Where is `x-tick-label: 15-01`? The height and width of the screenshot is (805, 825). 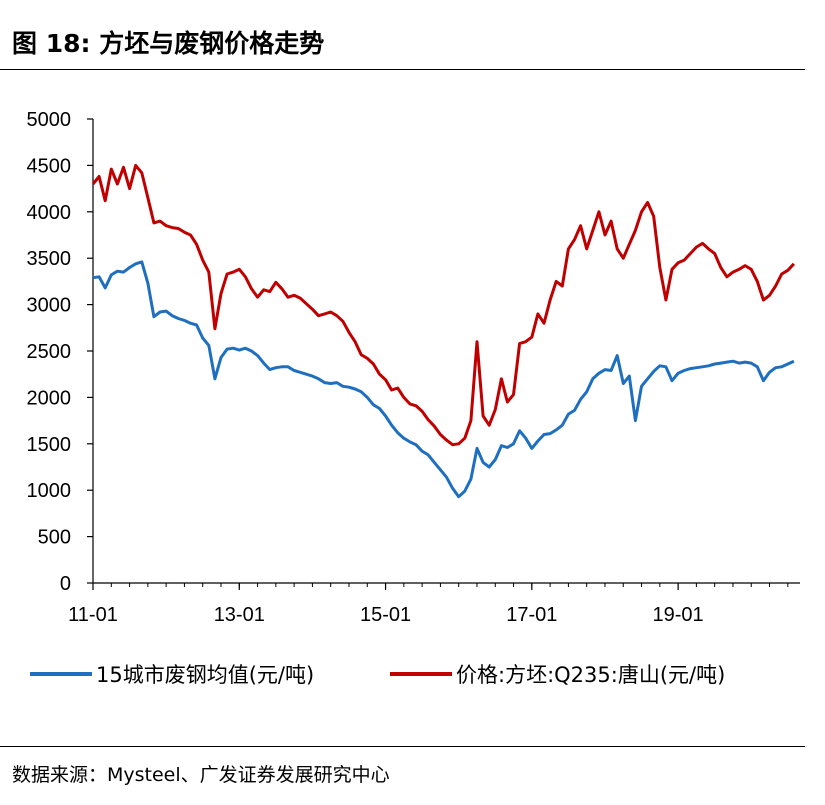
x-tick-label: 15-01 is located at coordinates (385, 615).